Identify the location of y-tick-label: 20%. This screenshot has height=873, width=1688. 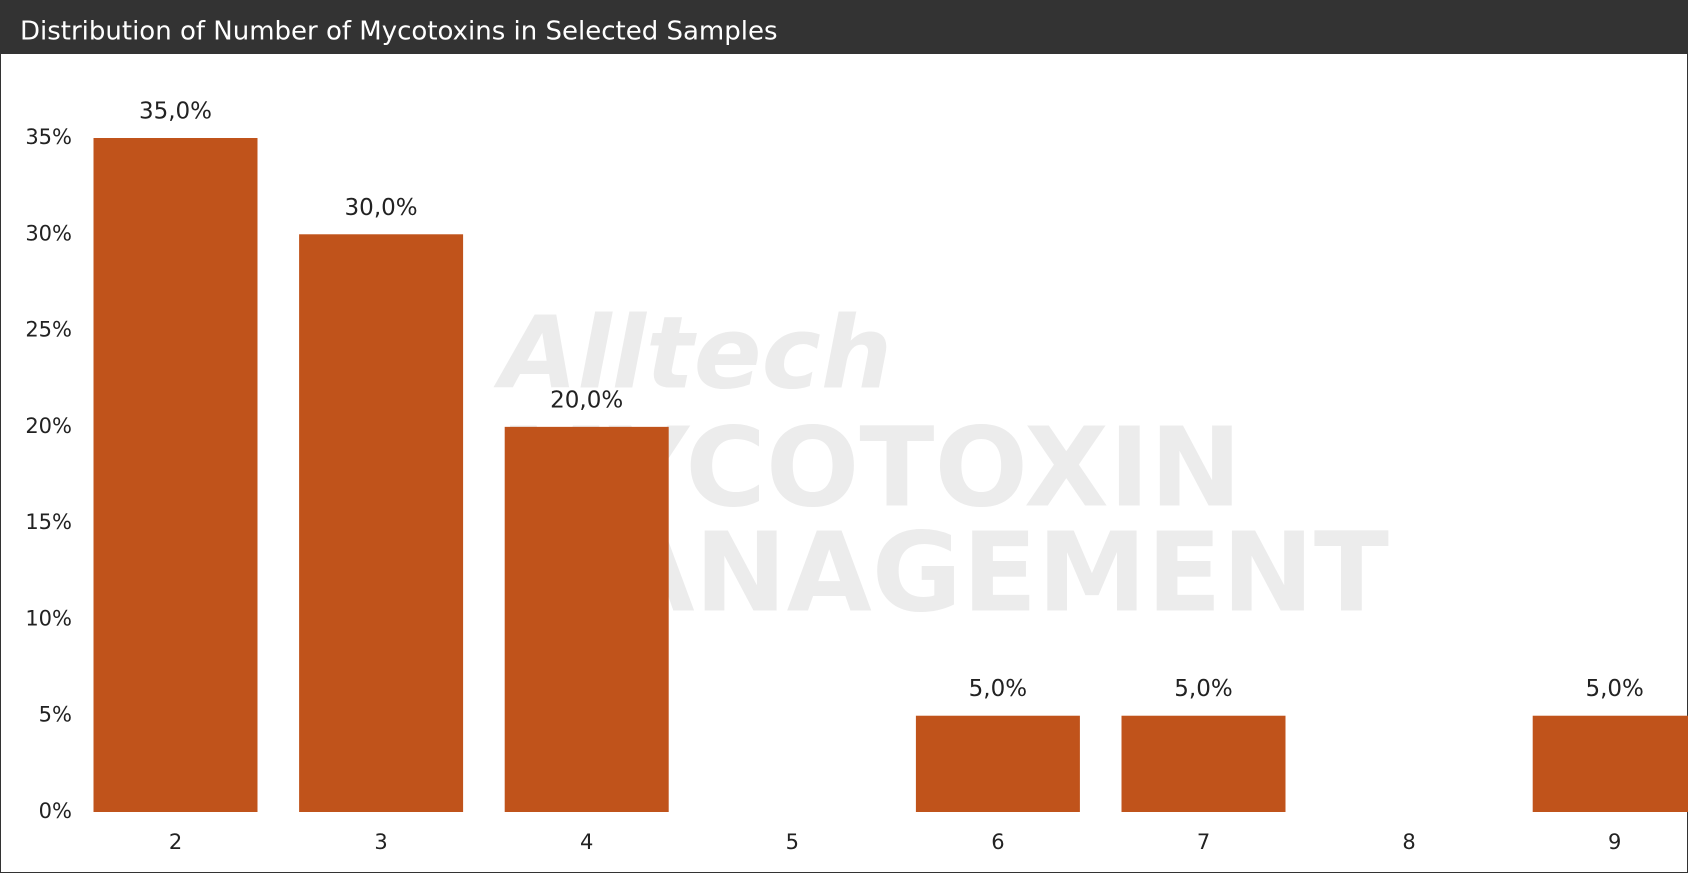
(48, 426).